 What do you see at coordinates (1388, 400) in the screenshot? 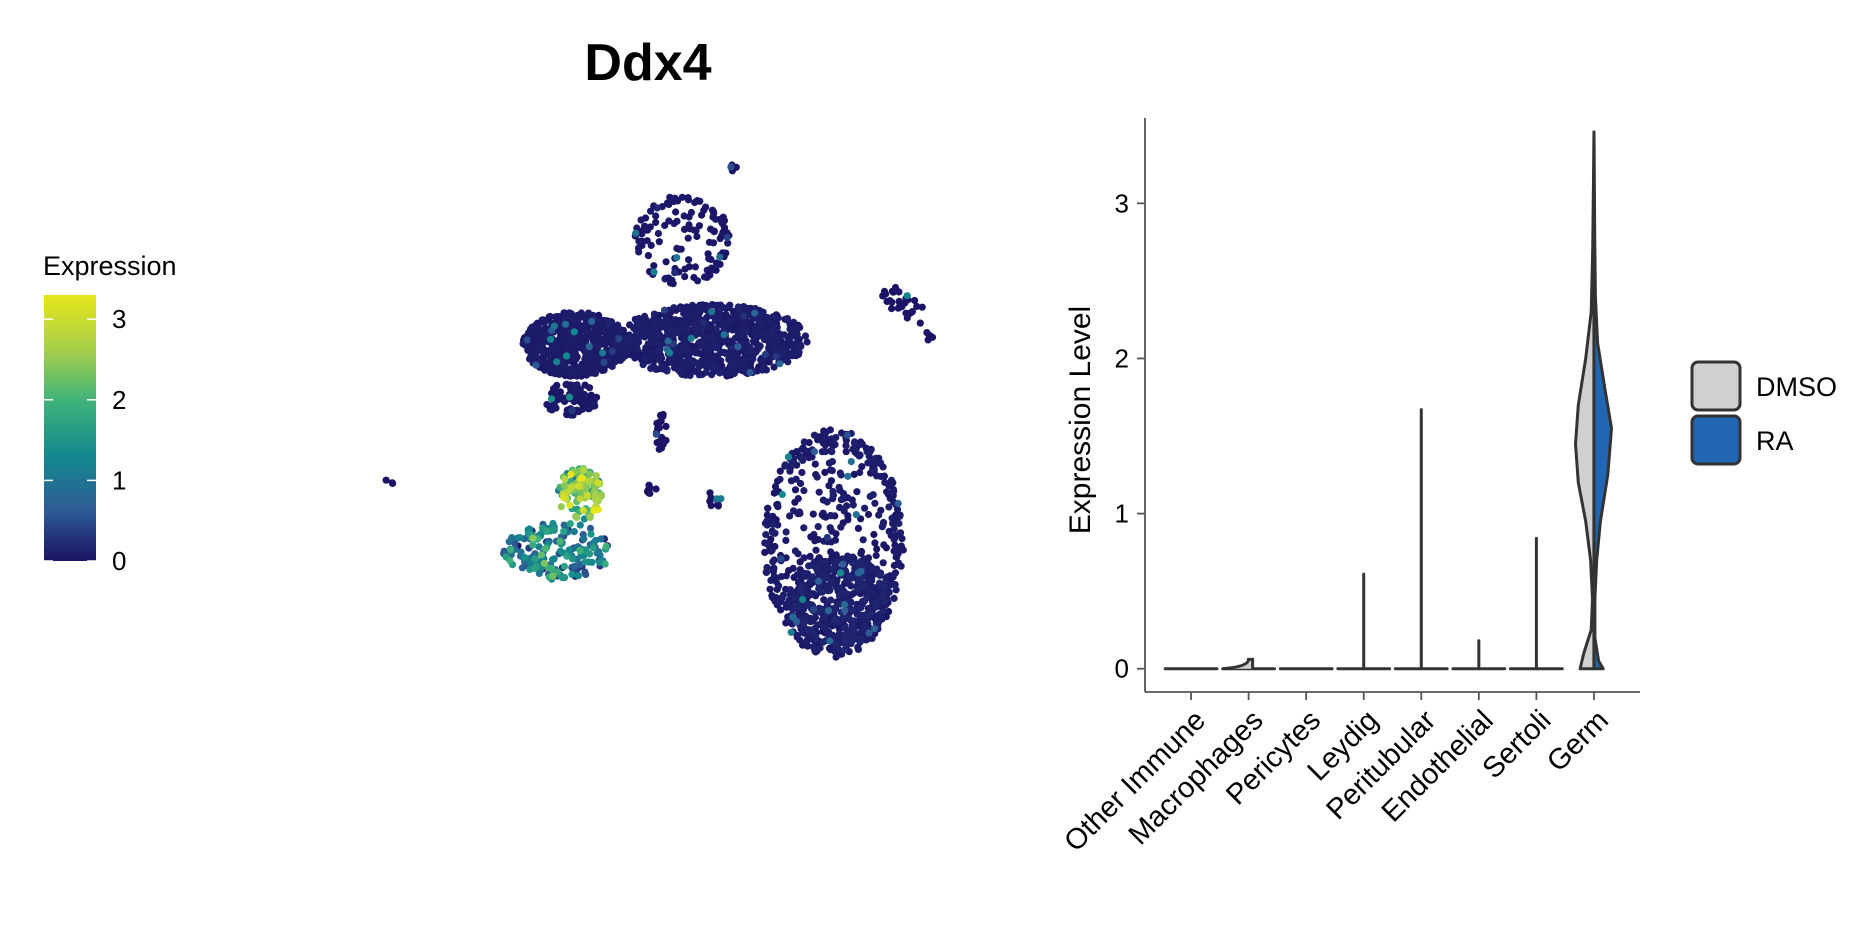
I see `violins` at bounding box center [1388, 400].